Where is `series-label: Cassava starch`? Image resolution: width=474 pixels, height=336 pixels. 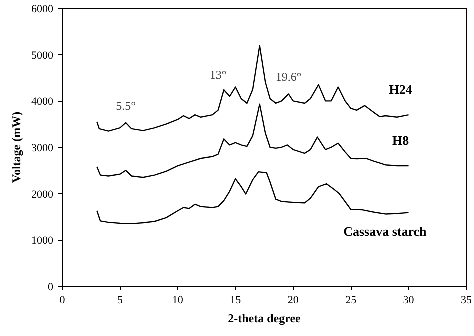 series-label: Cassava starch is located at coordinates (386, 231).